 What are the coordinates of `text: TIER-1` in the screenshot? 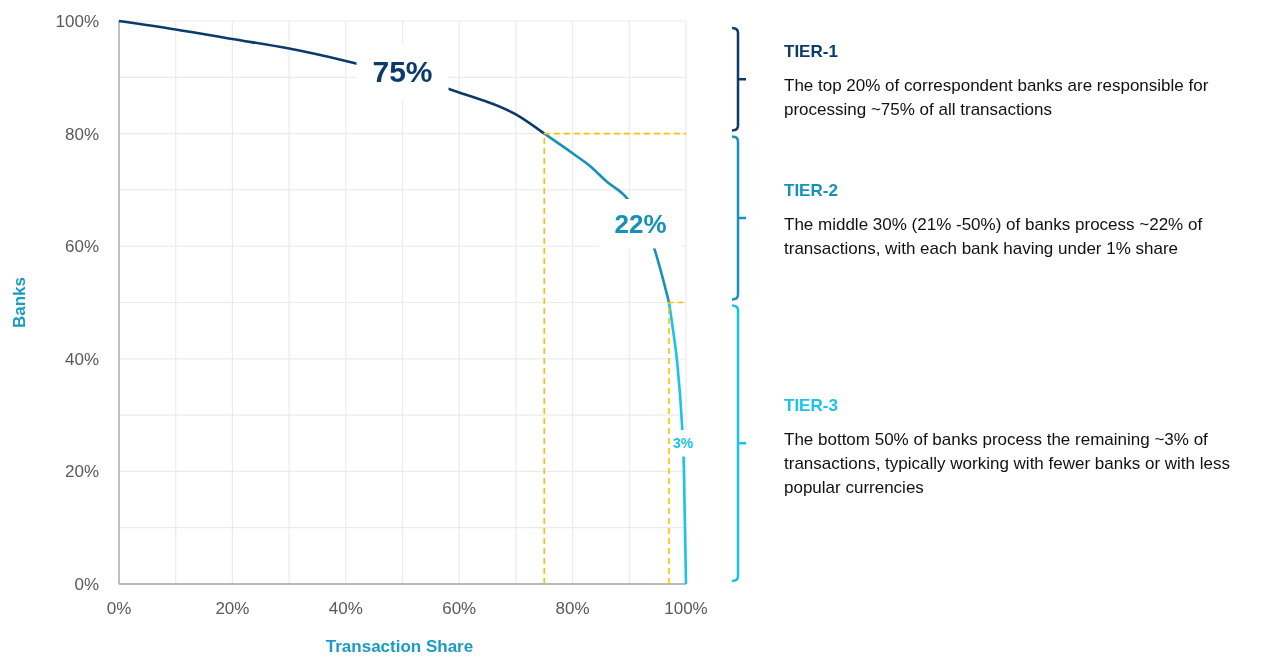 It's located at (811, 52).